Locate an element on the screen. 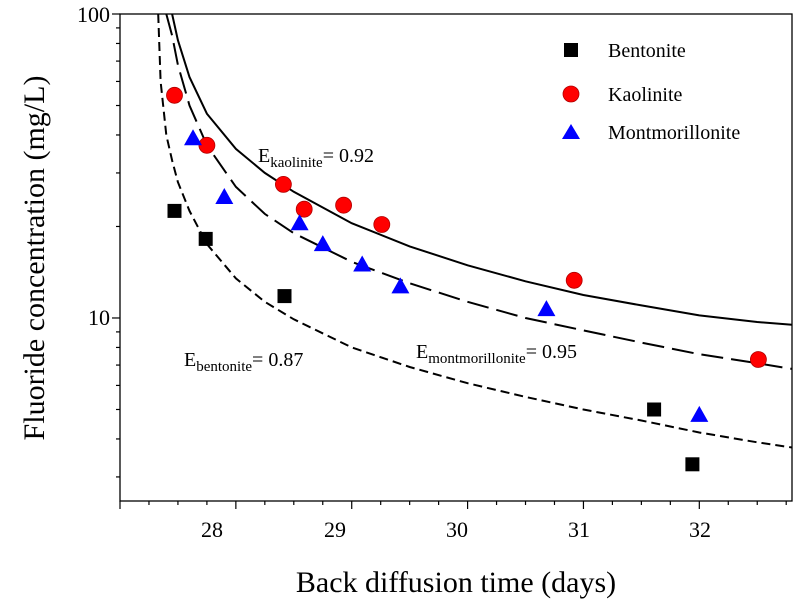  annotation-bentonite-sub: bentonite is located at coordinates (224, 367).